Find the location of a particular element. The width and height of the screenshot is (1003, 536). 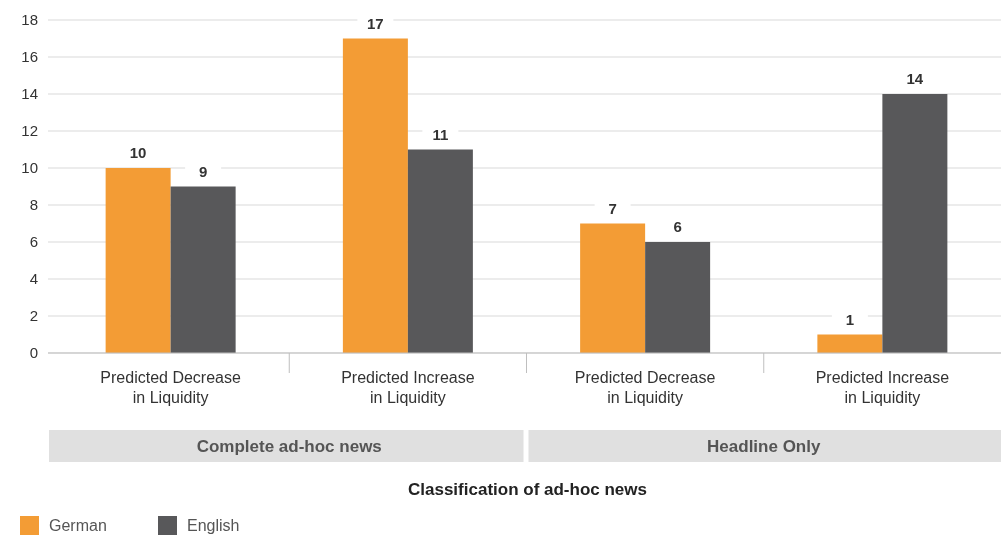

y-tick-label: 0 is located at coordinates (33, 352).